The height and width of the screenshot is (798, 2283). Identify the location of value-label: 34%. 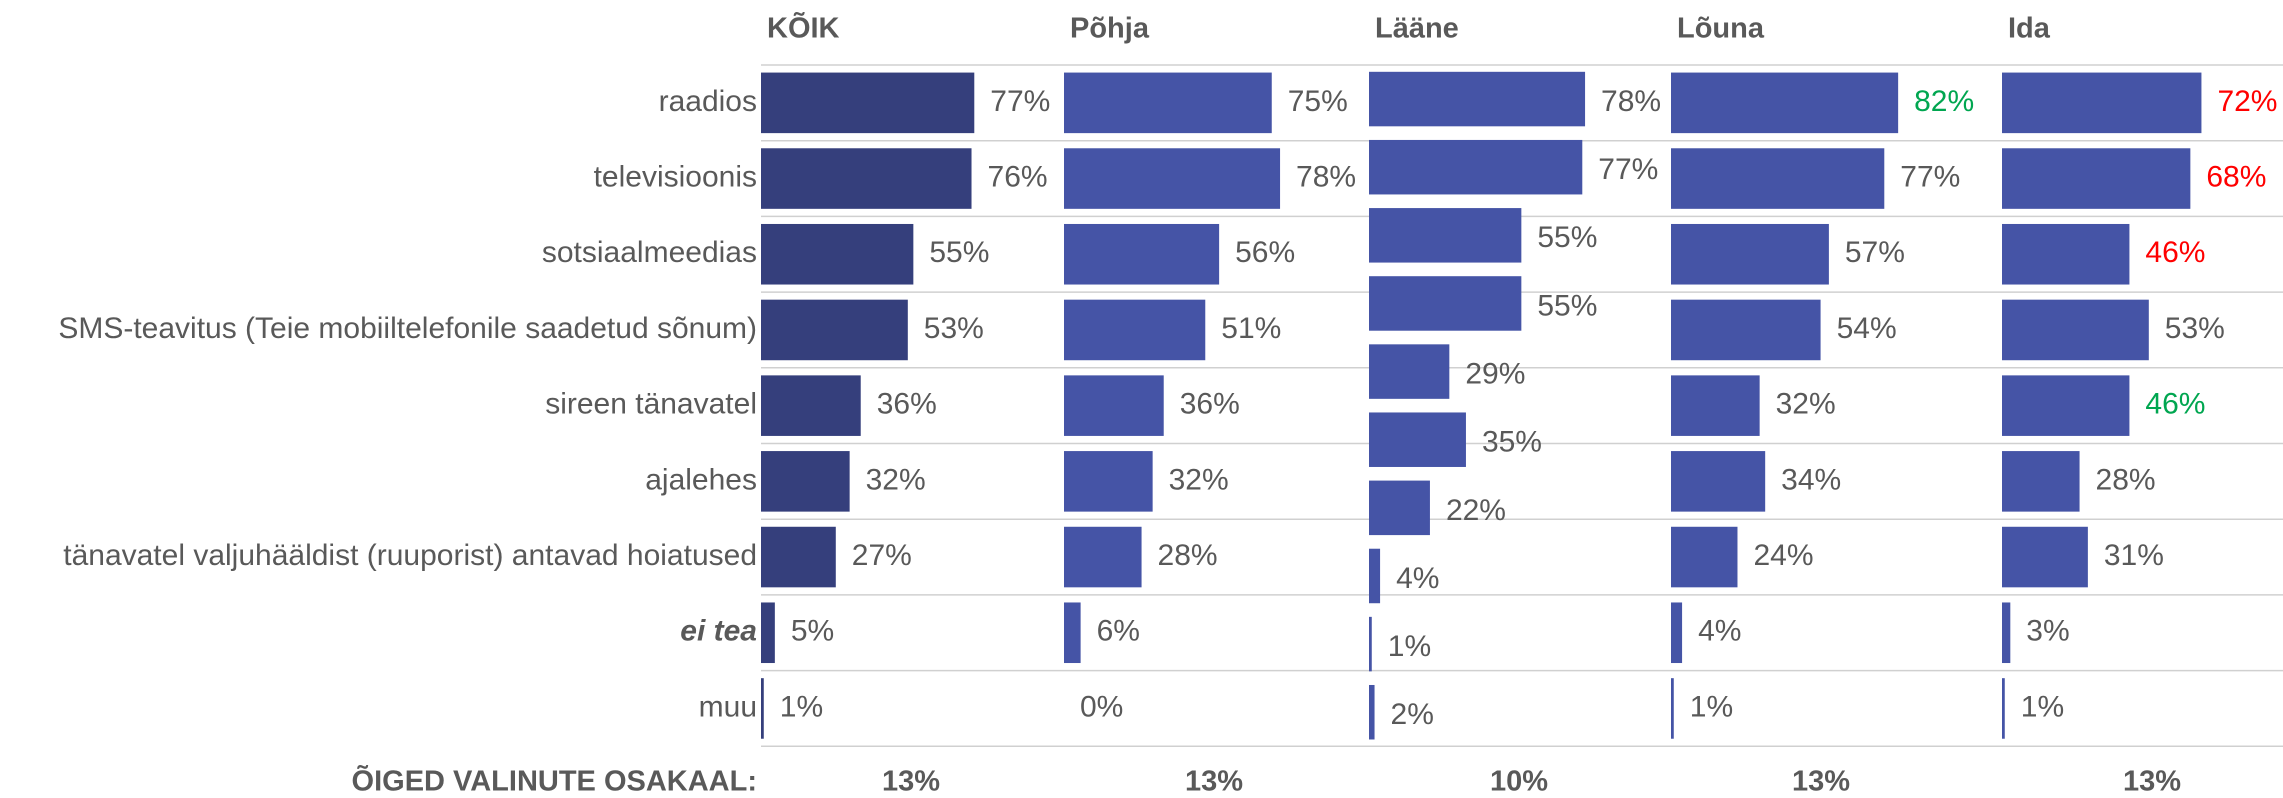
(1811, 479).